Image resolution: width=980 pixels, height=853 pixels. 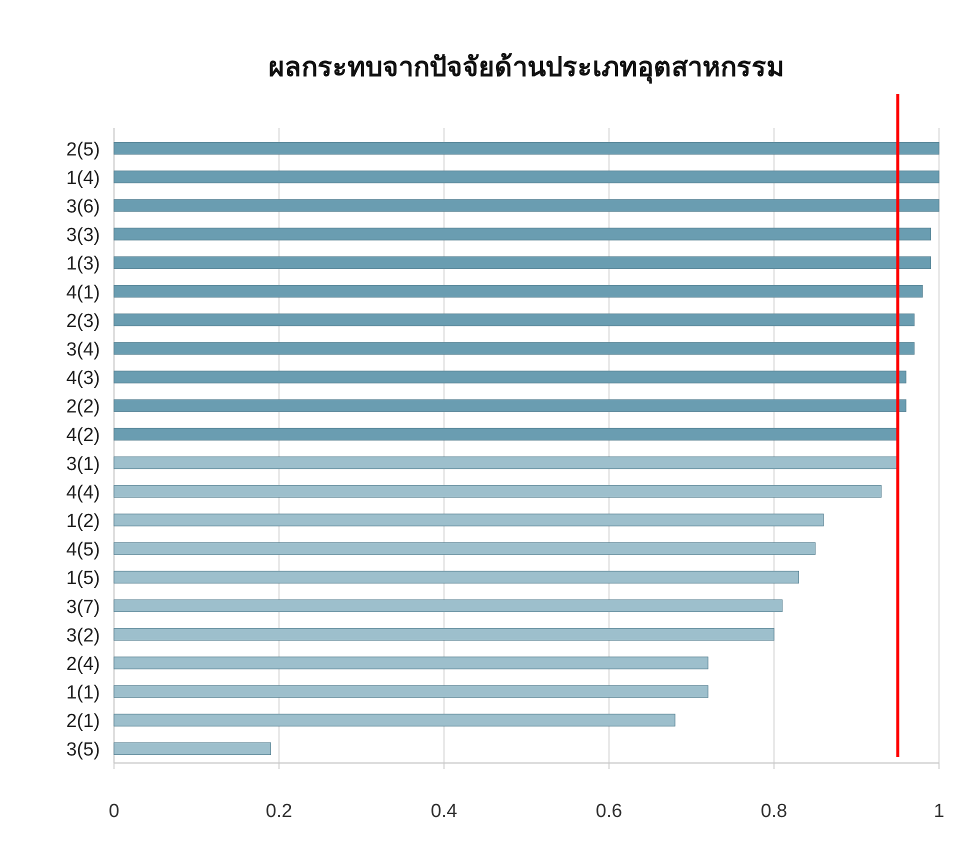 What do you see at coordinates (526, 67) in the screenshot?
I see `title: ผลกระทบจากปัจจัยด้านประเภทอุตสาหกรรม` at bounding box center [526, 67].